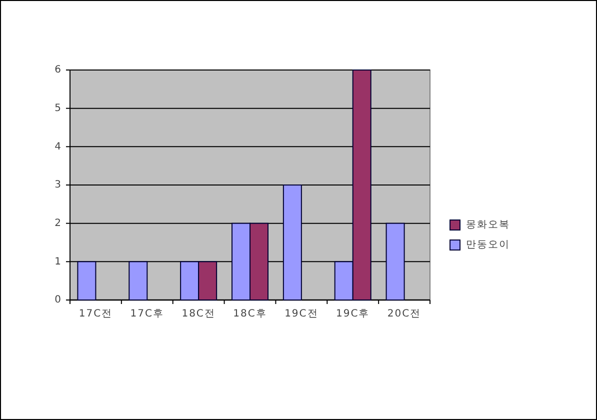 The width and height of the screenshot is (597, 420). What do you see at coordinates (147, 314) in the screenshot?
I see `x-tick-label: 17C후` at bounding box center [147, 314].